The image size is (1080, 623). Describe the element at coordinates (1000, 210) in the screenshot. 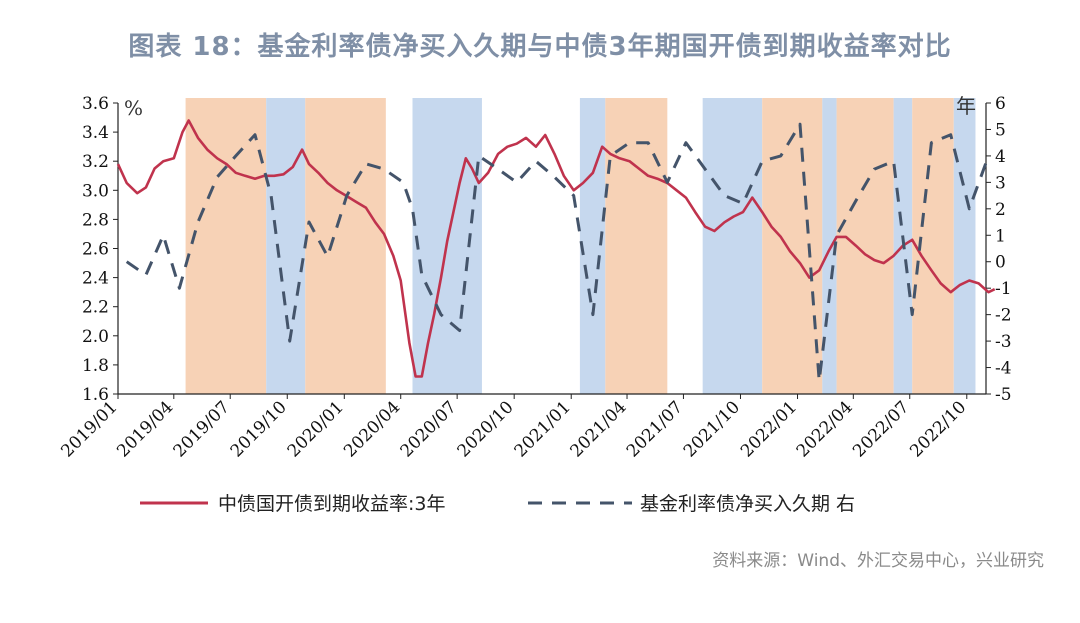

I see `y-right-tick-label: 2` at that location.